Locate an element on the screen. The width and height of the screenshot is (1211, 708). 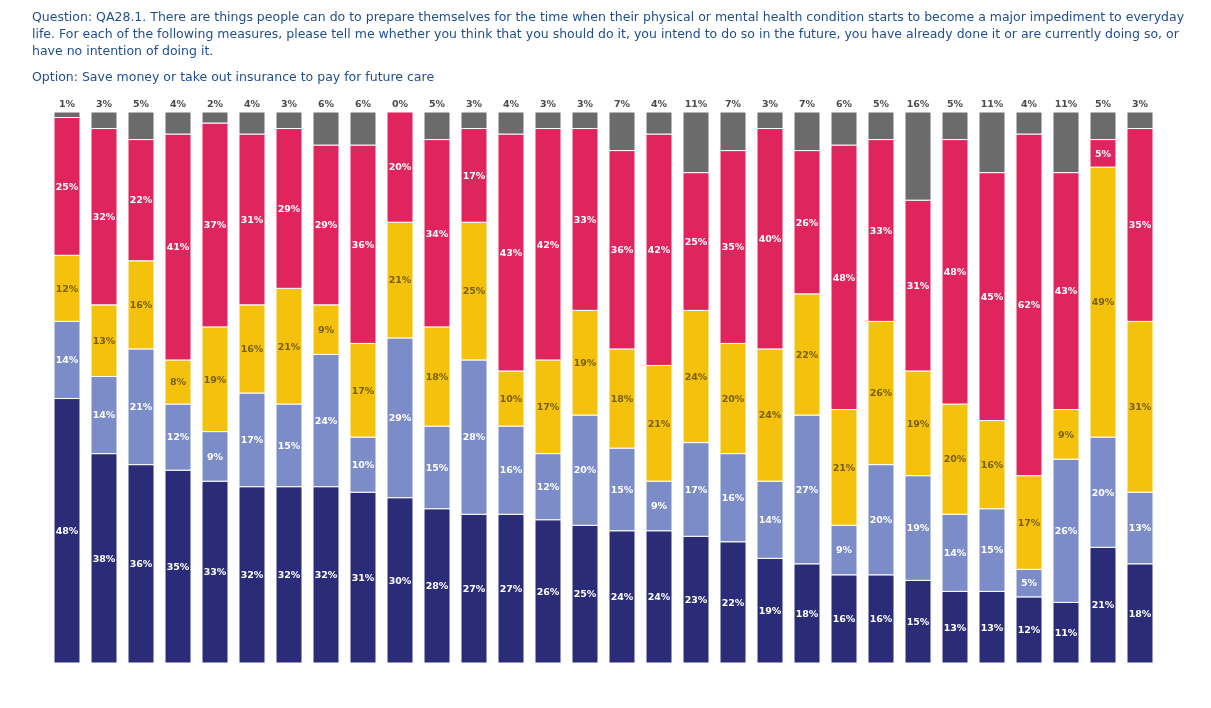
chart-subtitle: Option: Save money or take out insurance to pay for future care is located at coordinates (233, 77).